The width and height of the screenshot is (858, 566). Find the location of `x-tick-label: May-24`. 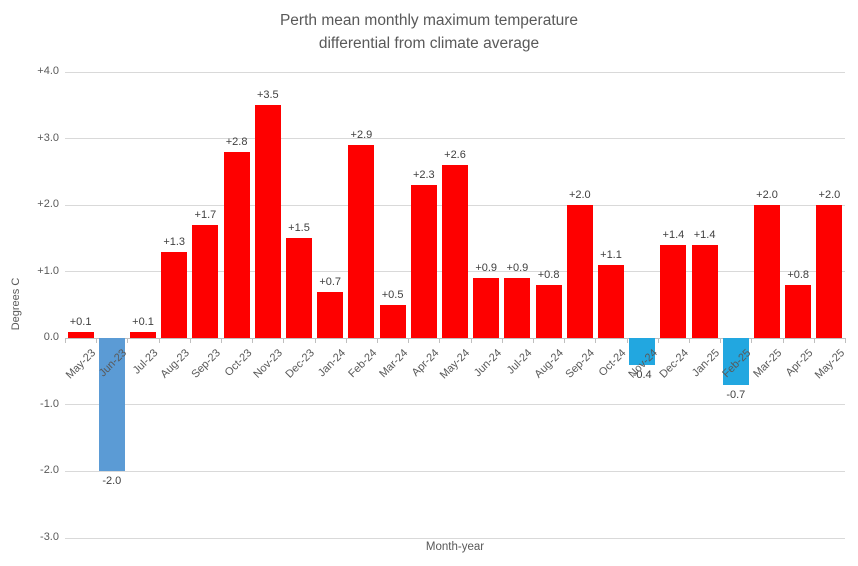

x-tick-label: May-24 is located at coordinates (455, 364).